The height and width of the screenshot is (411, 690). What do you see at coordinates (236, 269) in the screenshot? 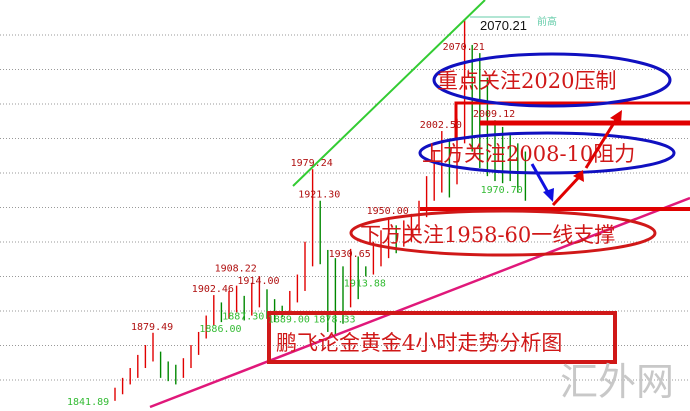
I see `price-label: 1908.22` at bounding box center [236, 269].